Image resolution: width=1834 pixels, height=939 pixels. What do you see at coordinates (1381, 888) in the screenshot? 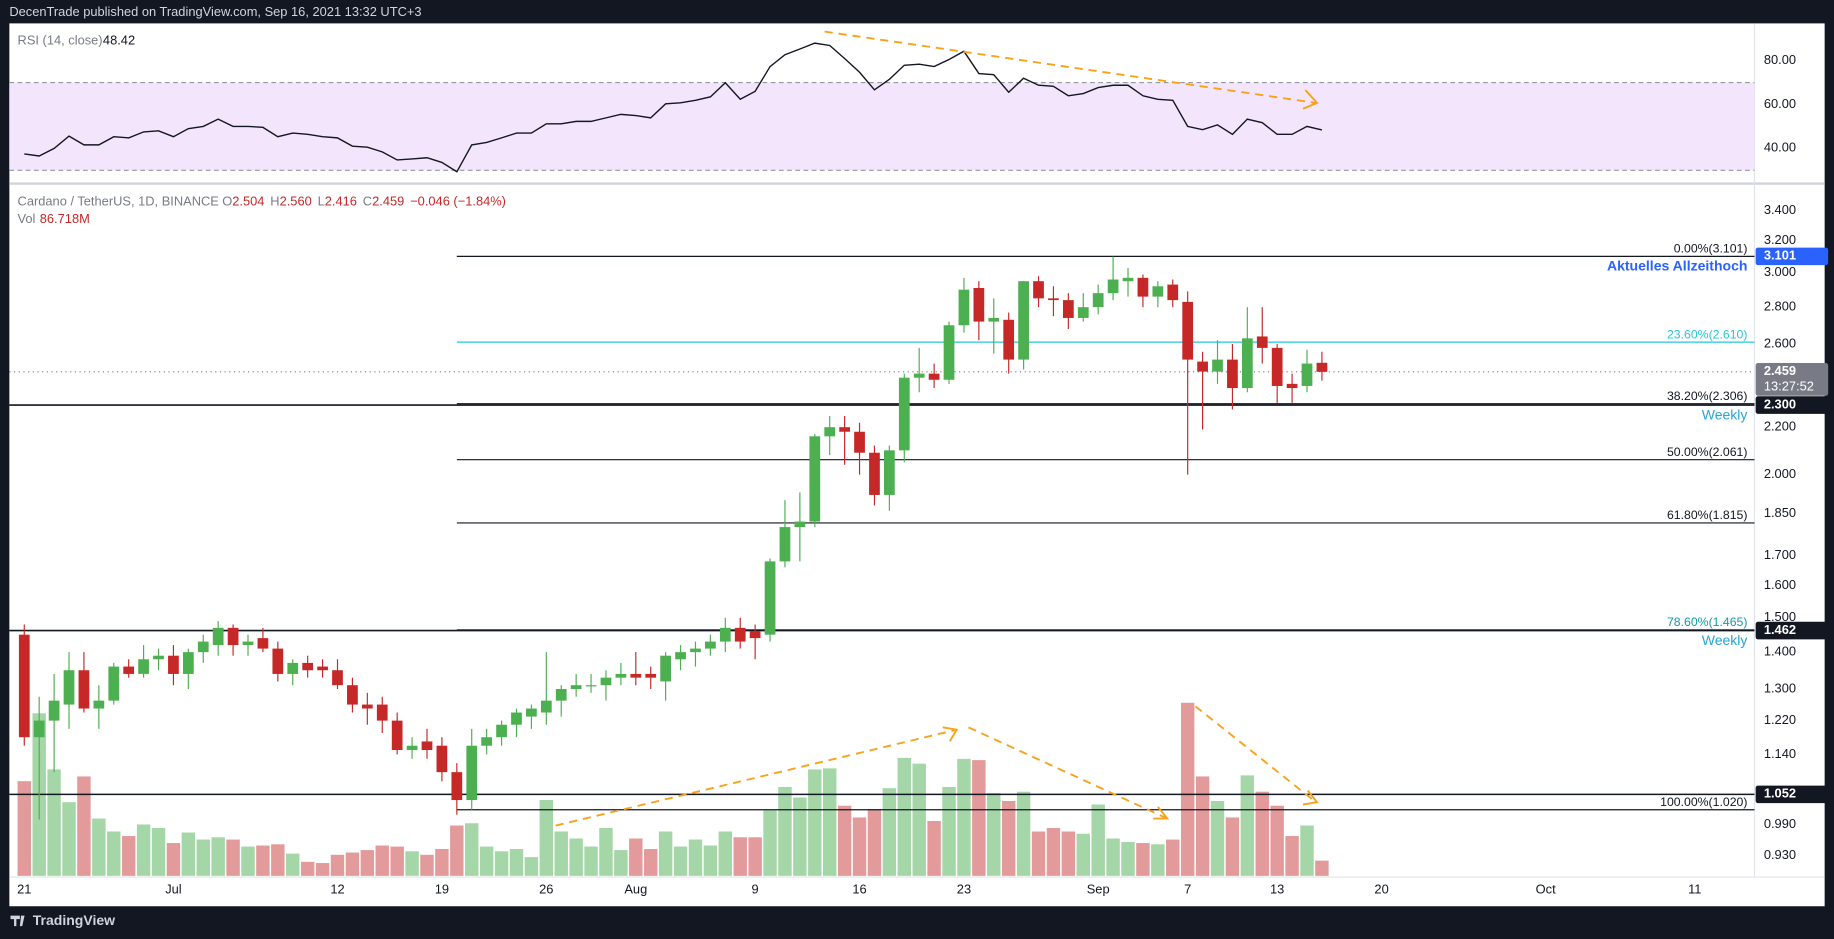
I see `x-tick-label: 20` at bounding box center [1381, 888].